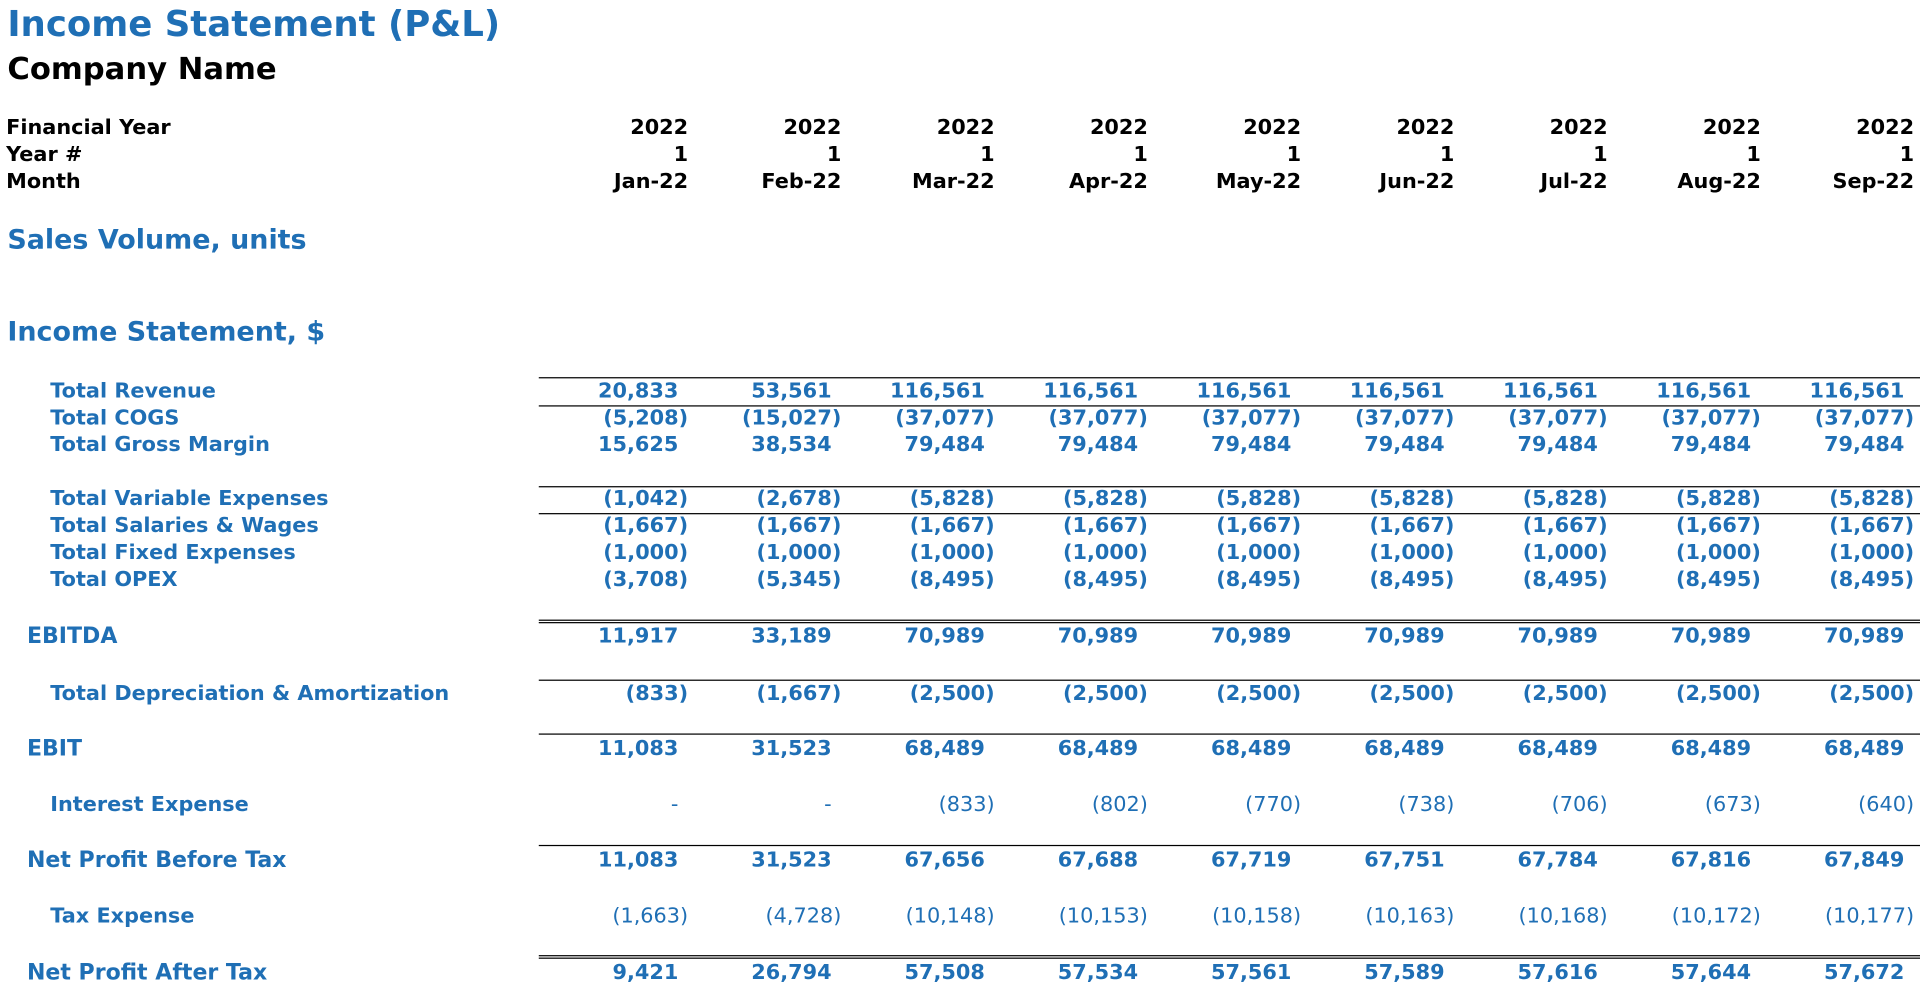 This screenshot has width=1920, height=990. What do you see at coordinates (160, 445) in the screenshot?
I see `row-label: Total Gross Margin` at bounding box center [160, 445].